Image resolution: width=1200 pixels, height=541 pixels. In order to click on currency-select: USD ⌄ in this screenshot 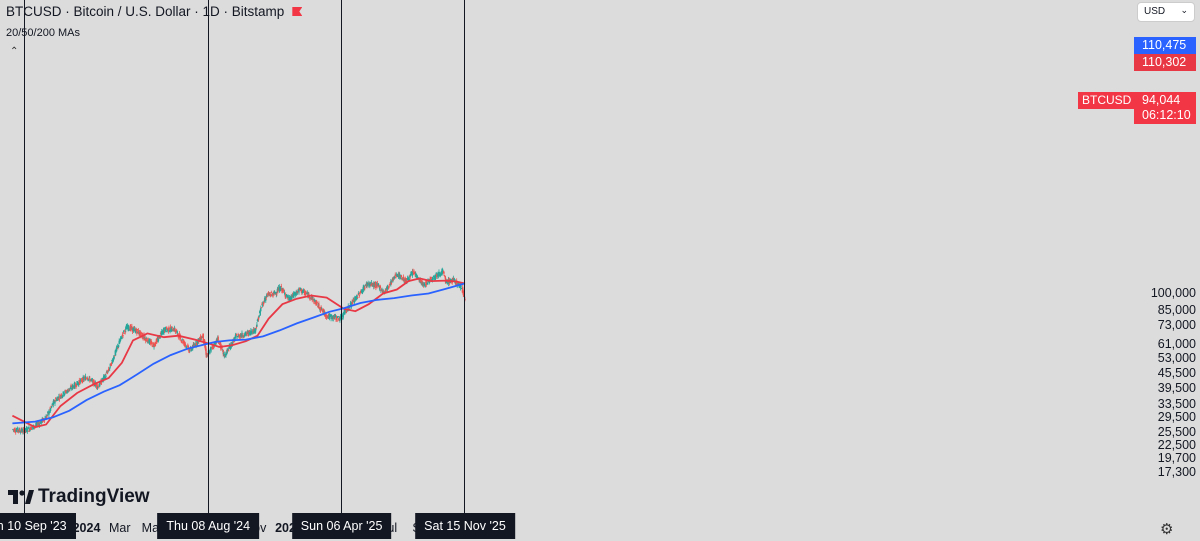, I will do `click(1166, 12)`.